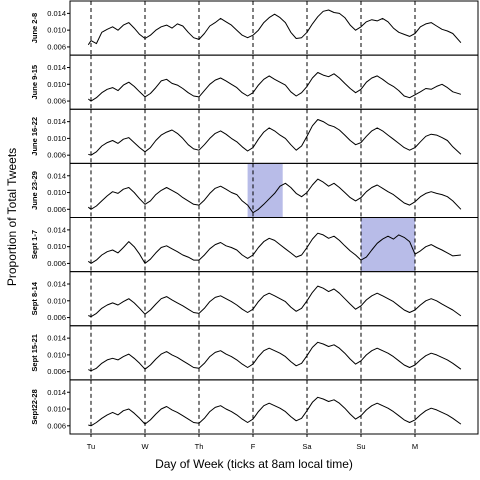  What do you see at coordinates (34, 82) in the screenshot?
I see `panel-label: June 9-15` at bounding box center [34, 82].